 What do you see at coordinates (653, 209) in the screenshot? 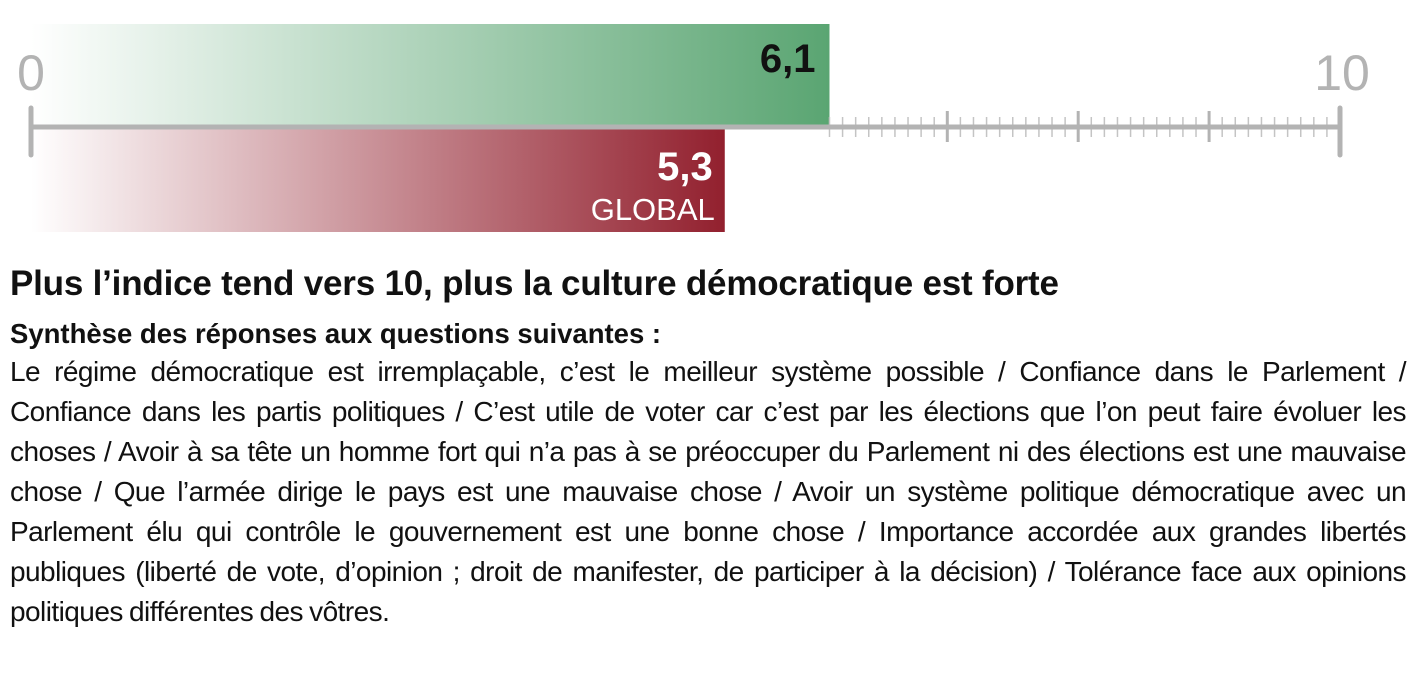
I see `global-bar-sublabel: GLOBAL` at bounding box center [653, 209].